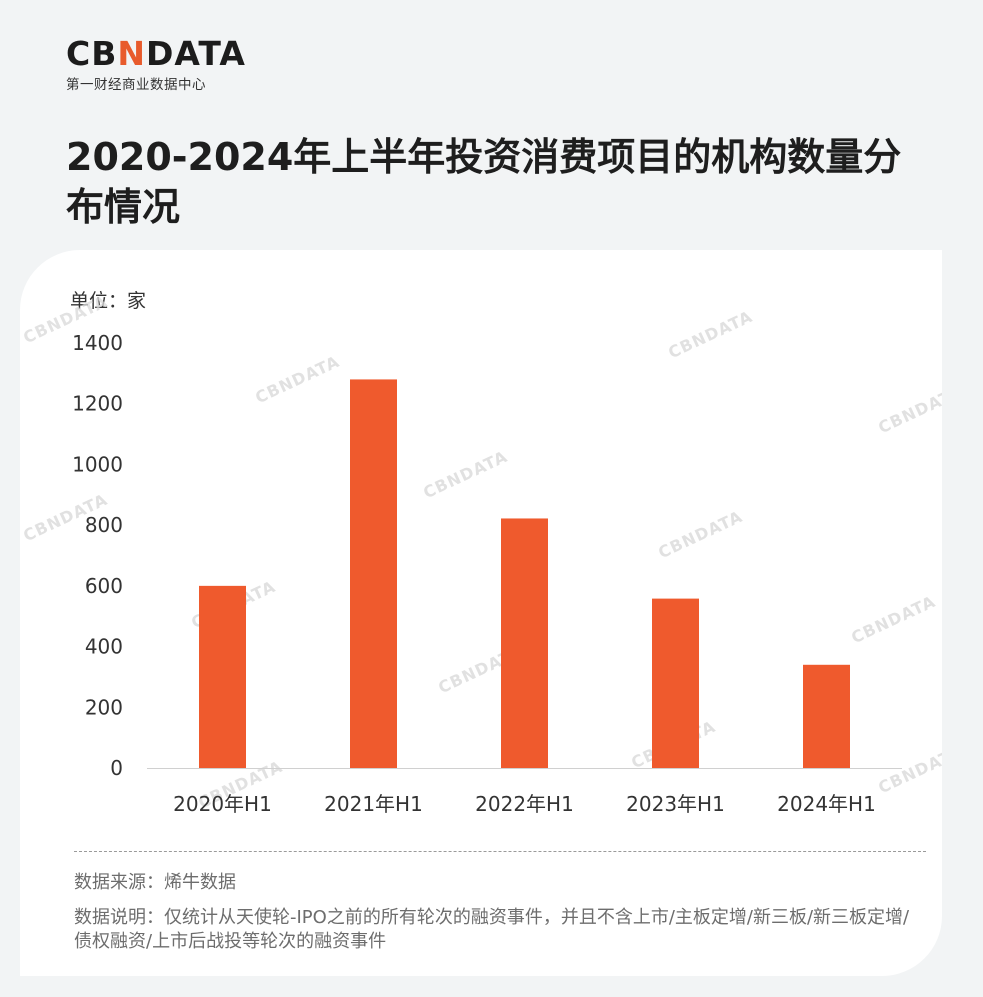 The width and height of the screenshot is (983, 997). What do you see at coordinates (97, 464) in the screenshot?
I see `y-tick-label: 1000` at bounding box center [97, 464].